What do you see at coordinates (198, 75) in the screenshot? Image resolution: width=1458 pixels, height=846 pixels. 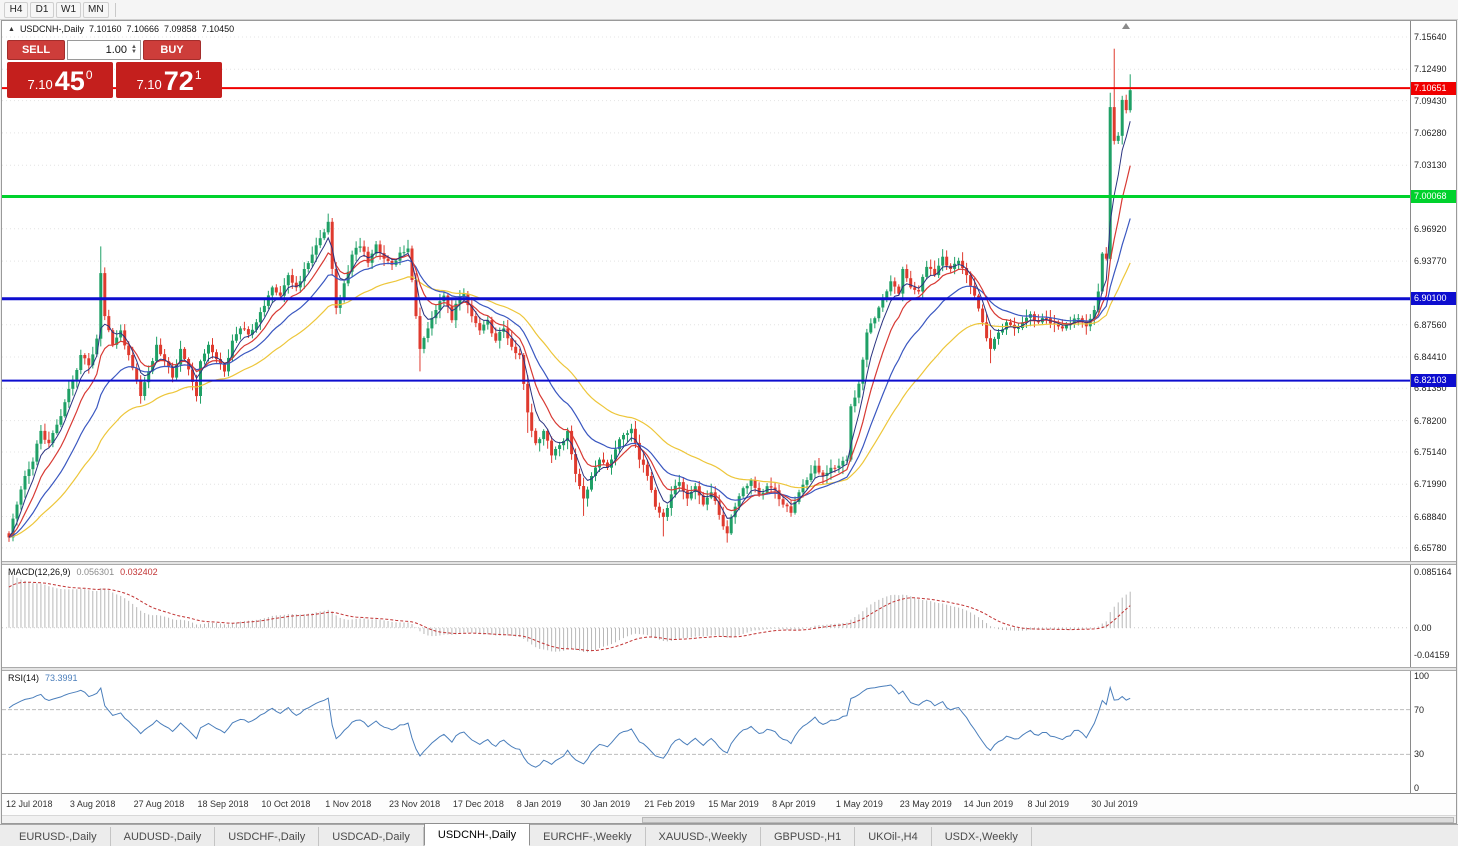 I see `ask-price-pip: 1` at bounding box center [198, 75].